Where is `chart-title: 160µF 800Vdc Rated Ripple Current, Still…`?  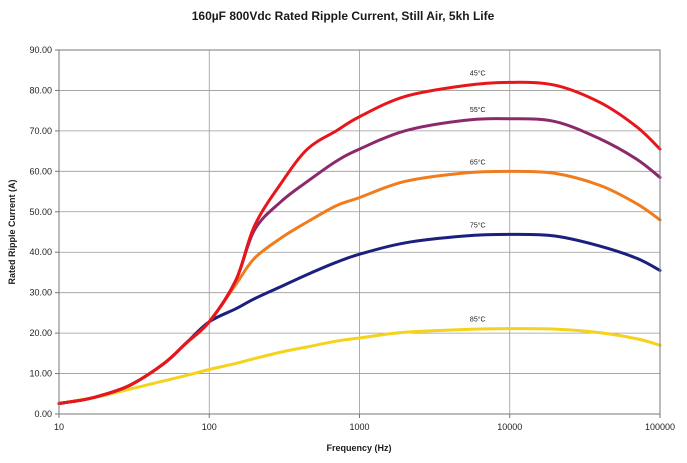 chart-title: 160µF 800Vdc Rated Ripple Current, Still… is located at coordinates (343, 16).